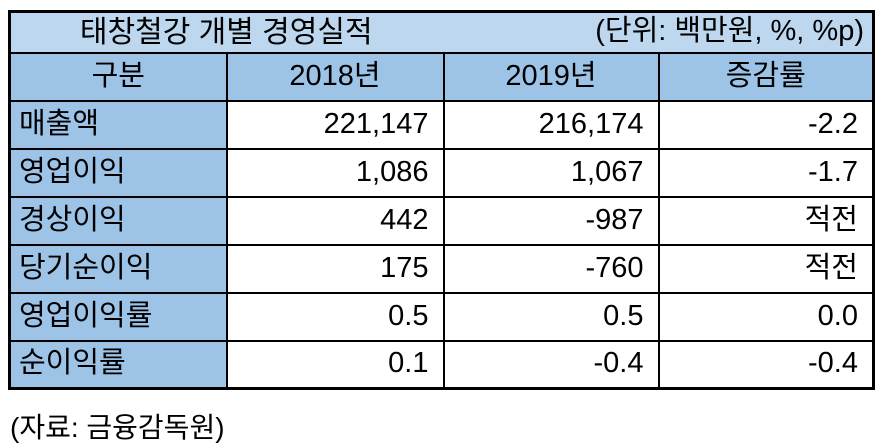 The width and height of the screenshot is (880, 448). Describe the element at coordinates (551, 316) in the screenshot. I see `value-2019: 0.5` at that location.